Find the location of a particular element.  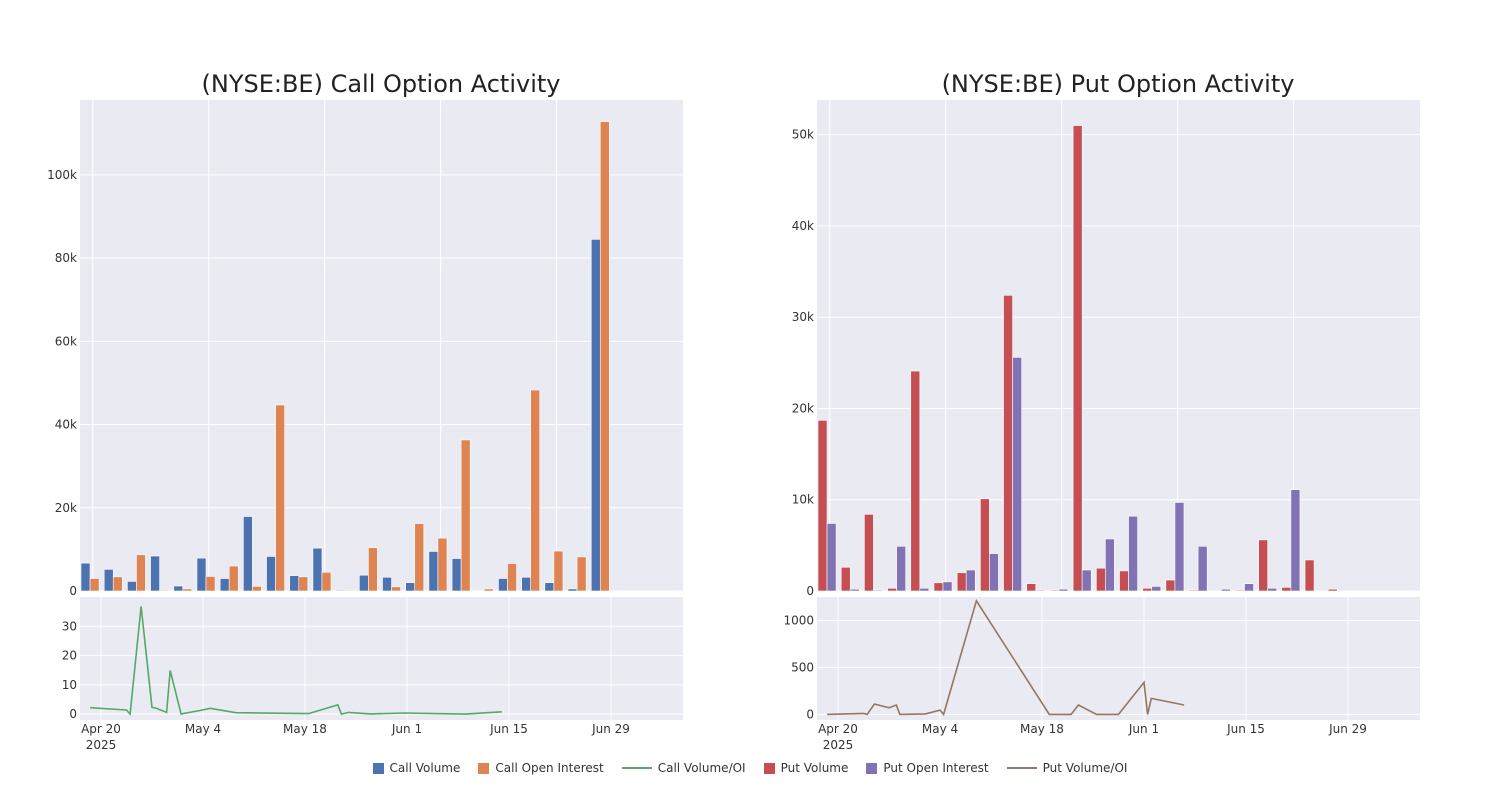

call-y-tick-label: 60k is located at coordinates (66, 341).